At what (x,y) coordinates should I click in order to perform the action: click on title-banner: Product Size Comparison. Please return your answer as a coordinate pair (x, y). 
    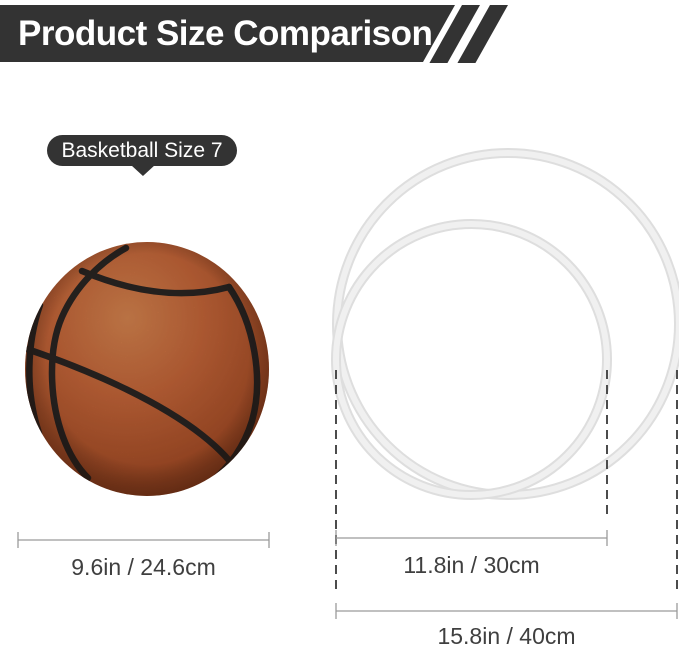
    Looking at the image, I should click on (227, 33).